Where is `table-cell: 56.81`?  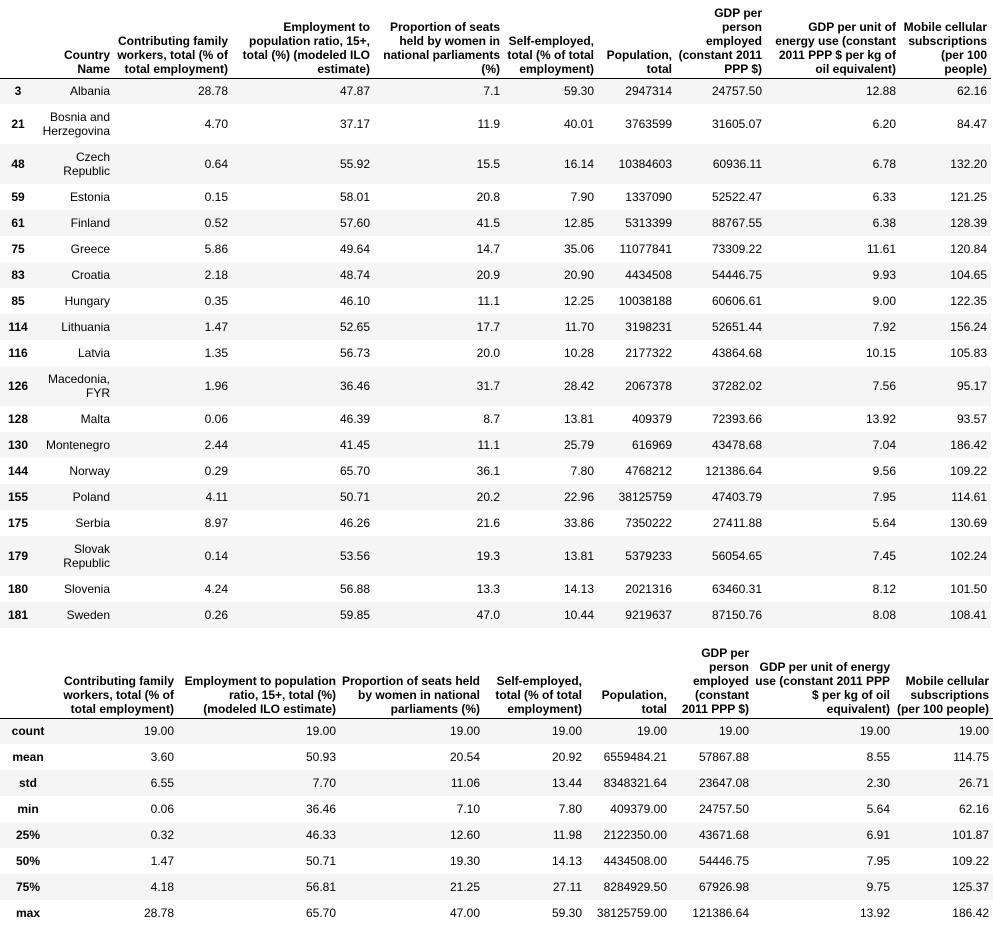
table-cell: 56.81 is located at coordinates (320, 887).